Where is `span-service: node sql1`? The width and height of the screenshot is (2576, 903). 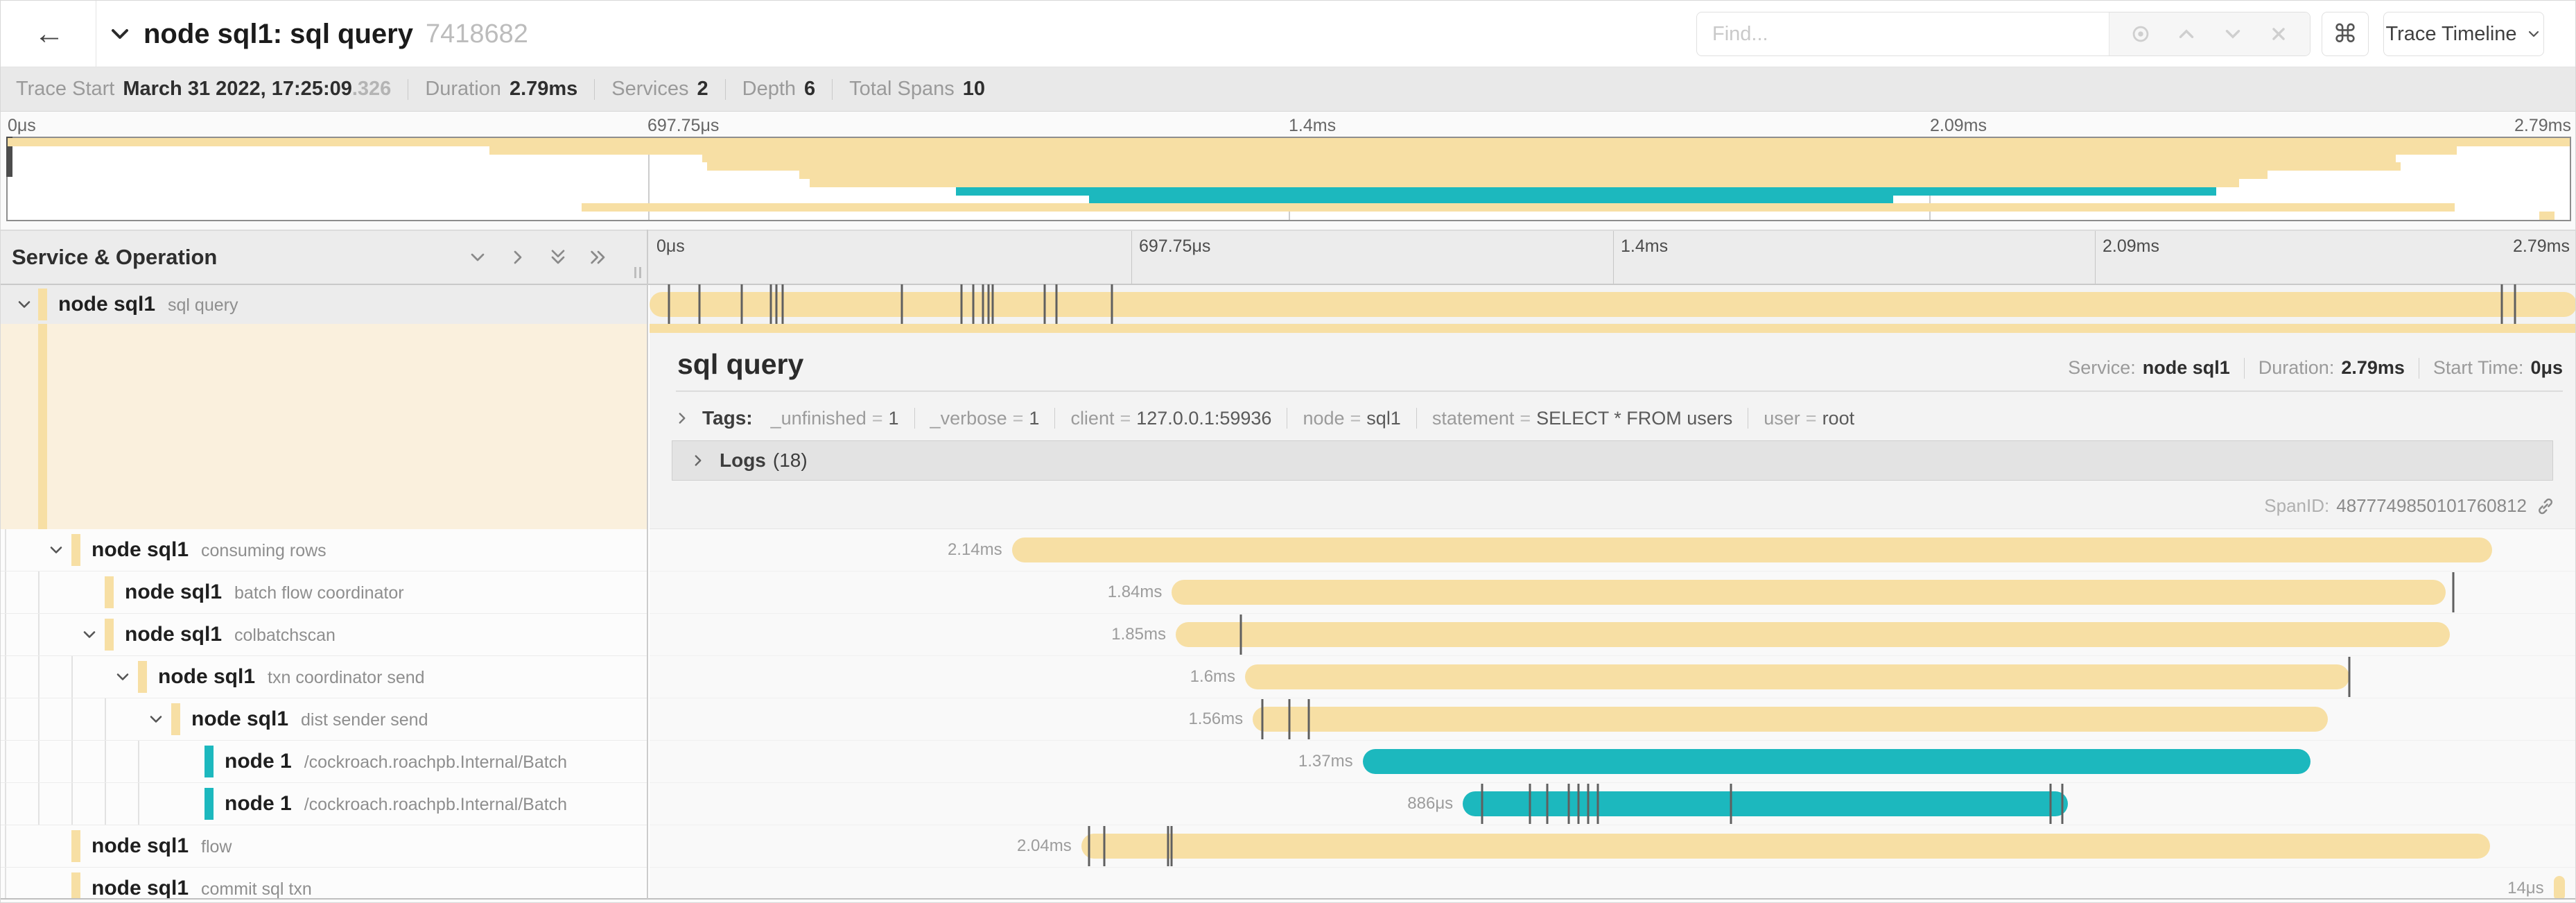
span-service: node sql1 is located at coordinates (174, 634).